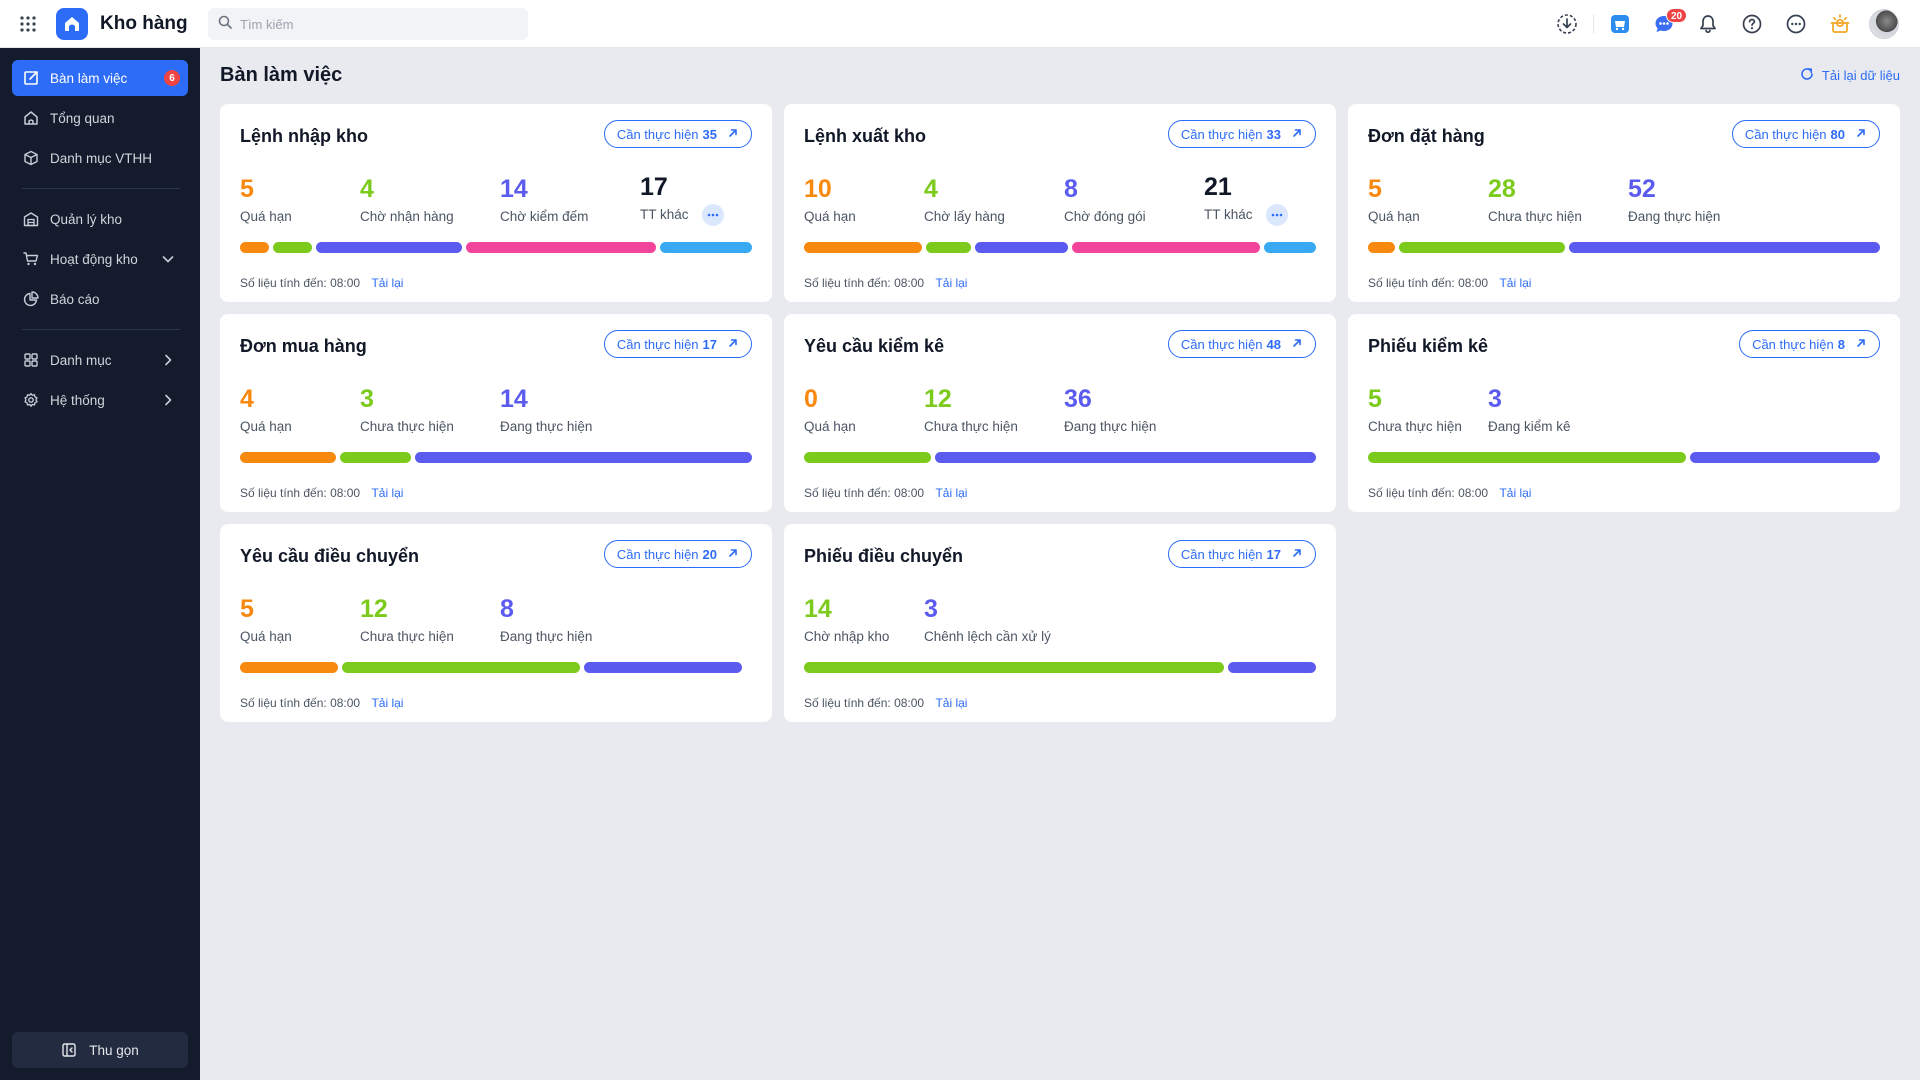  Describe the element at coordinates (407, 409) in the screenshot. I see `stat-chua-thuc-hien: 3 Chưa thực hiện` at that location.